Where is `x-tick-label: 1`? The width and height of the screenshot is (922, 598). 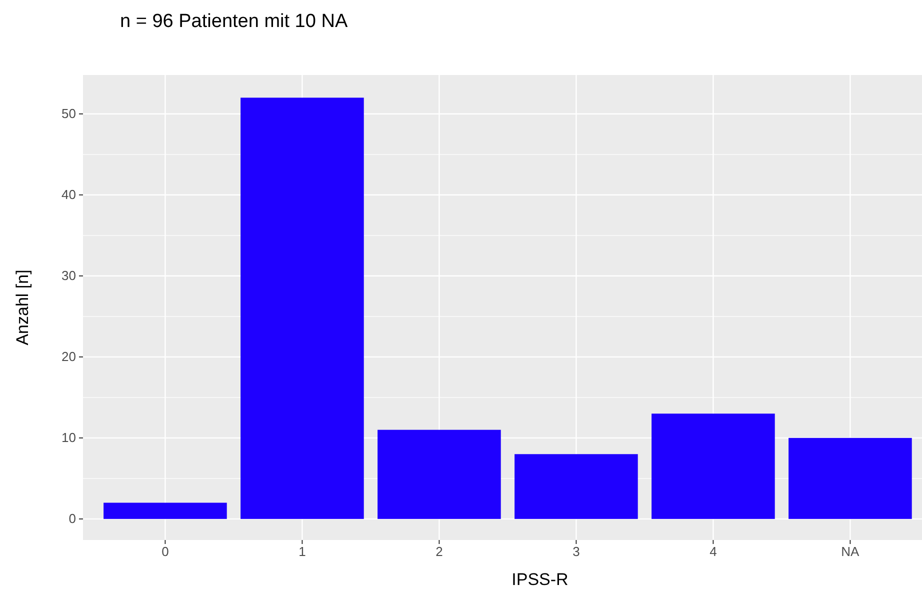 x-tick-label: 1 is located at coordinates (302, 552).